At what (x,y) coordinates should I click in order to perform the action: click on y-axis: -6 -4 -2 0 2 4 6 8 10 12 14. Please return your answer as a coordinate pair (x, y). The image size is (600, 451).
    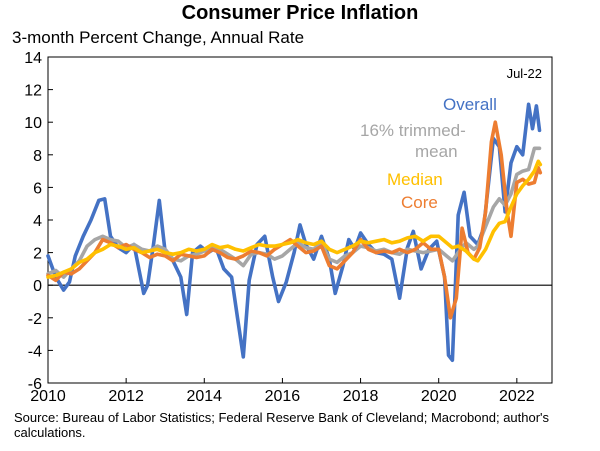
    Looking at the image, I should click on (38, 221).